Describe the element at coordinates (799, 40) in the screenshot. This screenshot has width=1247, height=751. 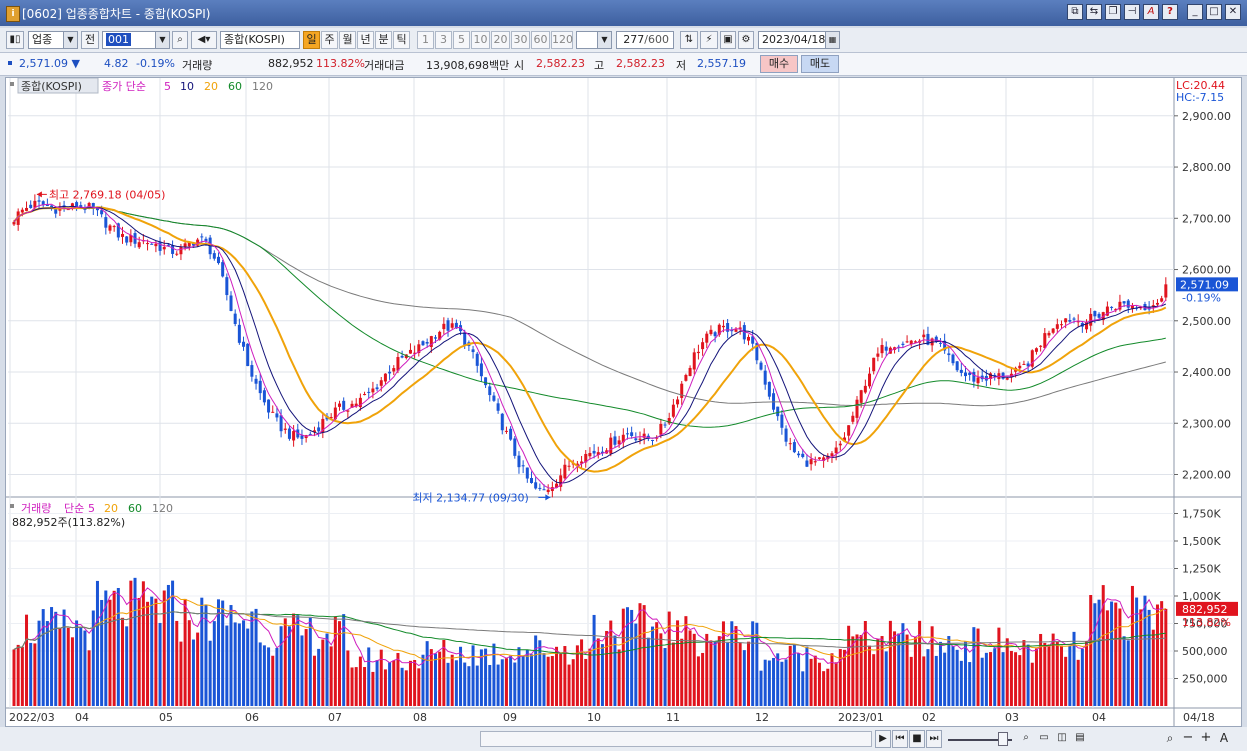
I see `date-field: 2023/04/18 ▦` at that location.